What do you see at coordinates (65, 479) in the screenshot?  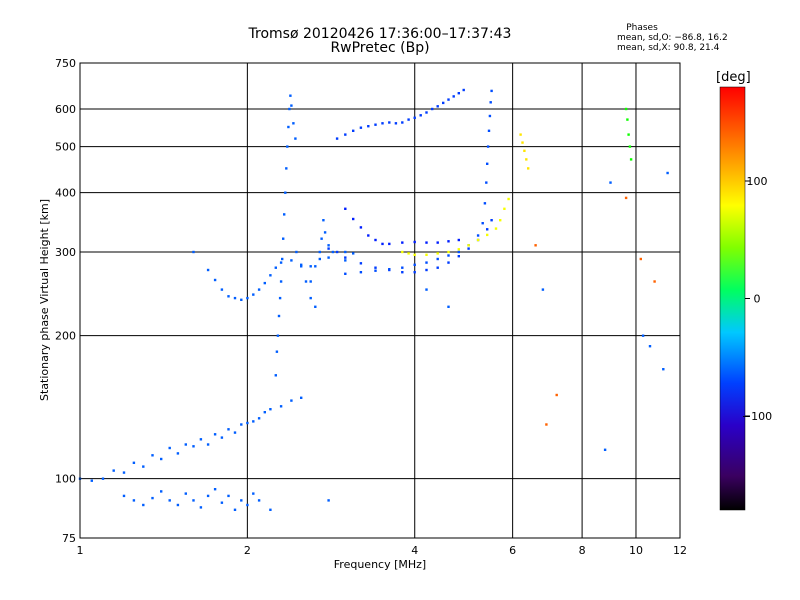 I see `y-tick-label: 100` at bounding box center [65, 479].